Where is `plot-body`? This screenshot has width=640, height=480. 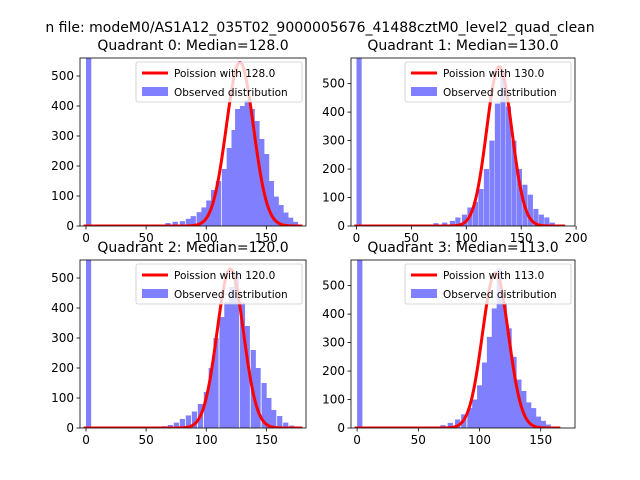
plot-body is located at coordinates (193, 344).